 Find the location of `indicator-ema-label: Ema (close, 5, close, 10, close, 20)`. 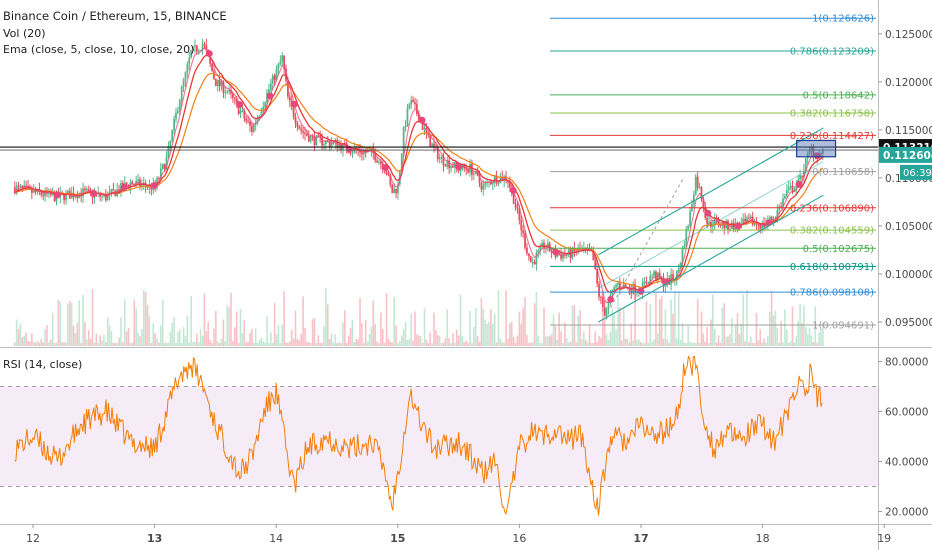

indicator-ema-label: Ema (close, 5, close, 10, close, 20) is located at coordinates (98, 49).